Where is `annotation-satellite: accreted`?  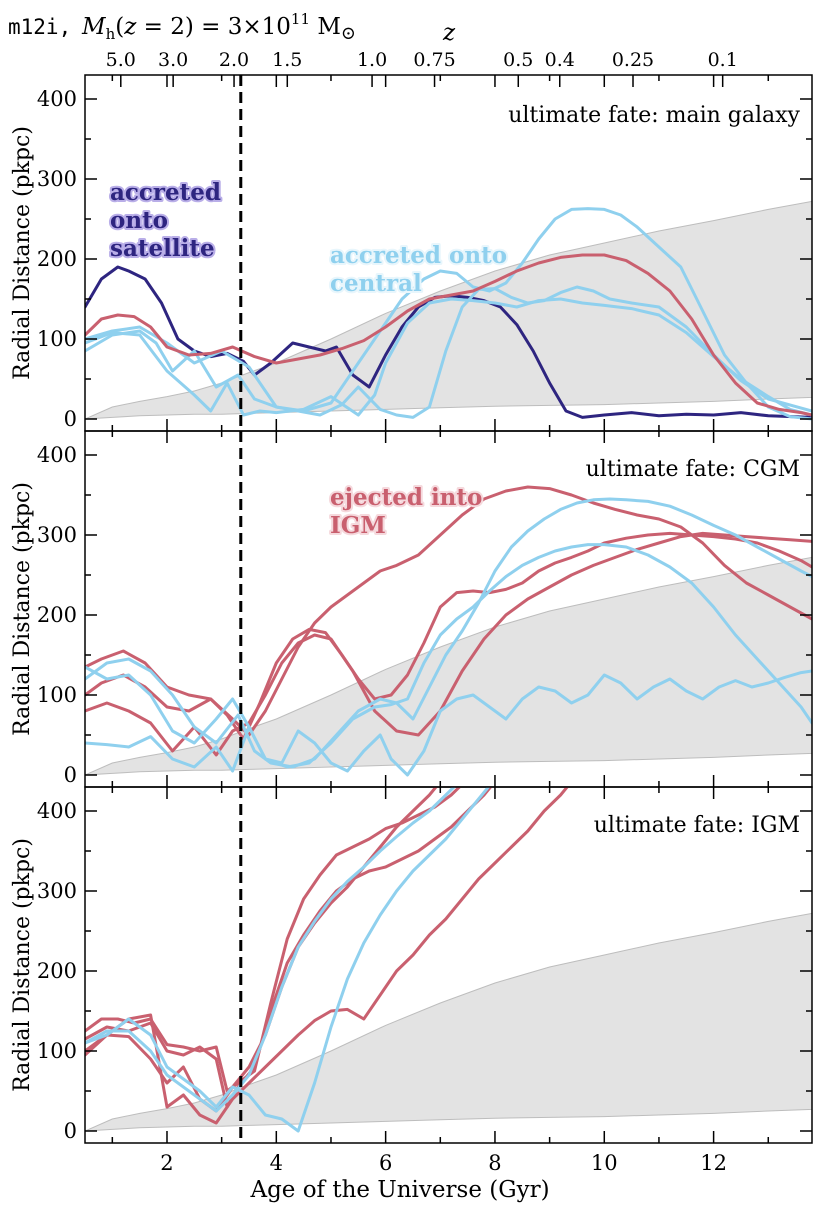
annotation-satellite: accreted is located at coordinates (165, 192).